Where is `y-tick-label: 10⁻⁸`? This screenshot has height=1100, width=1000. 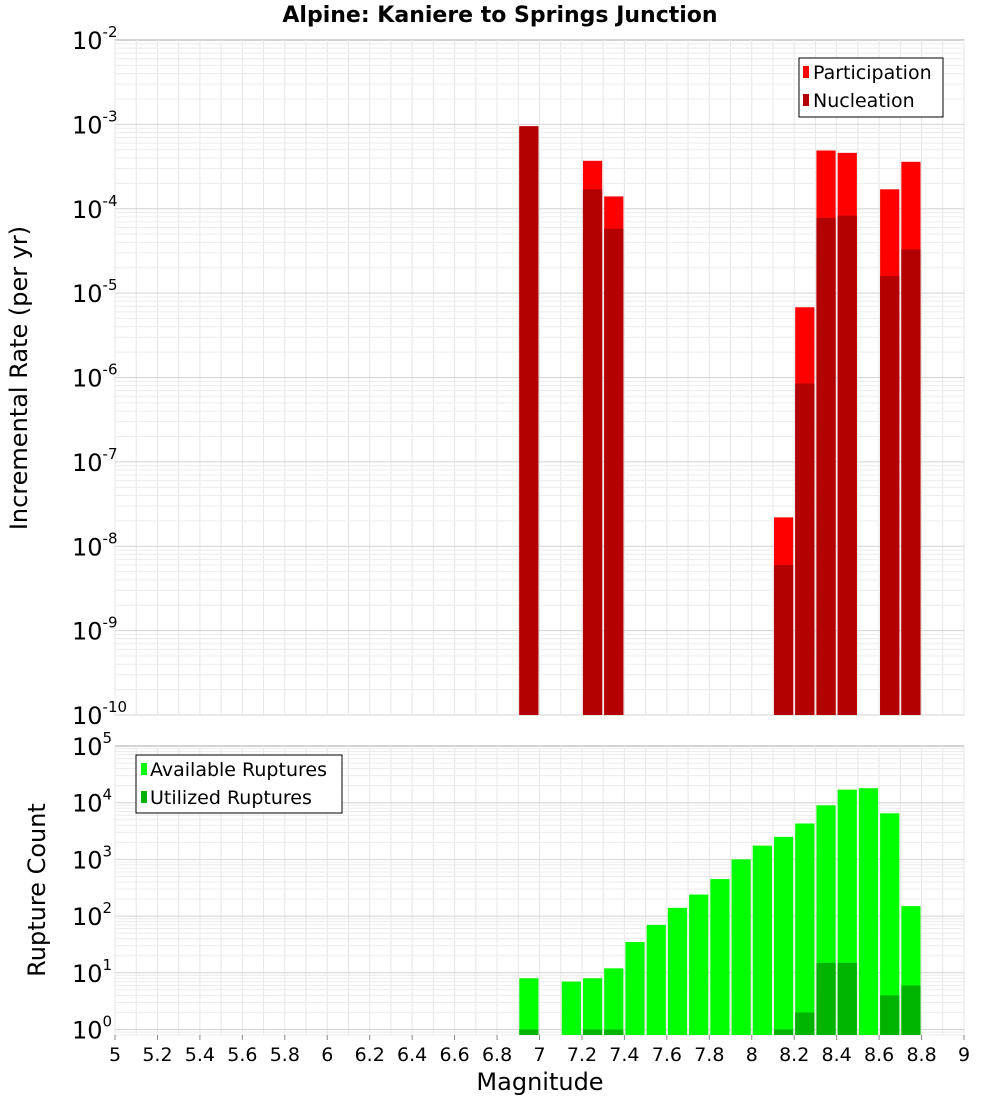
y-tick-label: 10⁻⁸ is located at coordinates (95, 545).